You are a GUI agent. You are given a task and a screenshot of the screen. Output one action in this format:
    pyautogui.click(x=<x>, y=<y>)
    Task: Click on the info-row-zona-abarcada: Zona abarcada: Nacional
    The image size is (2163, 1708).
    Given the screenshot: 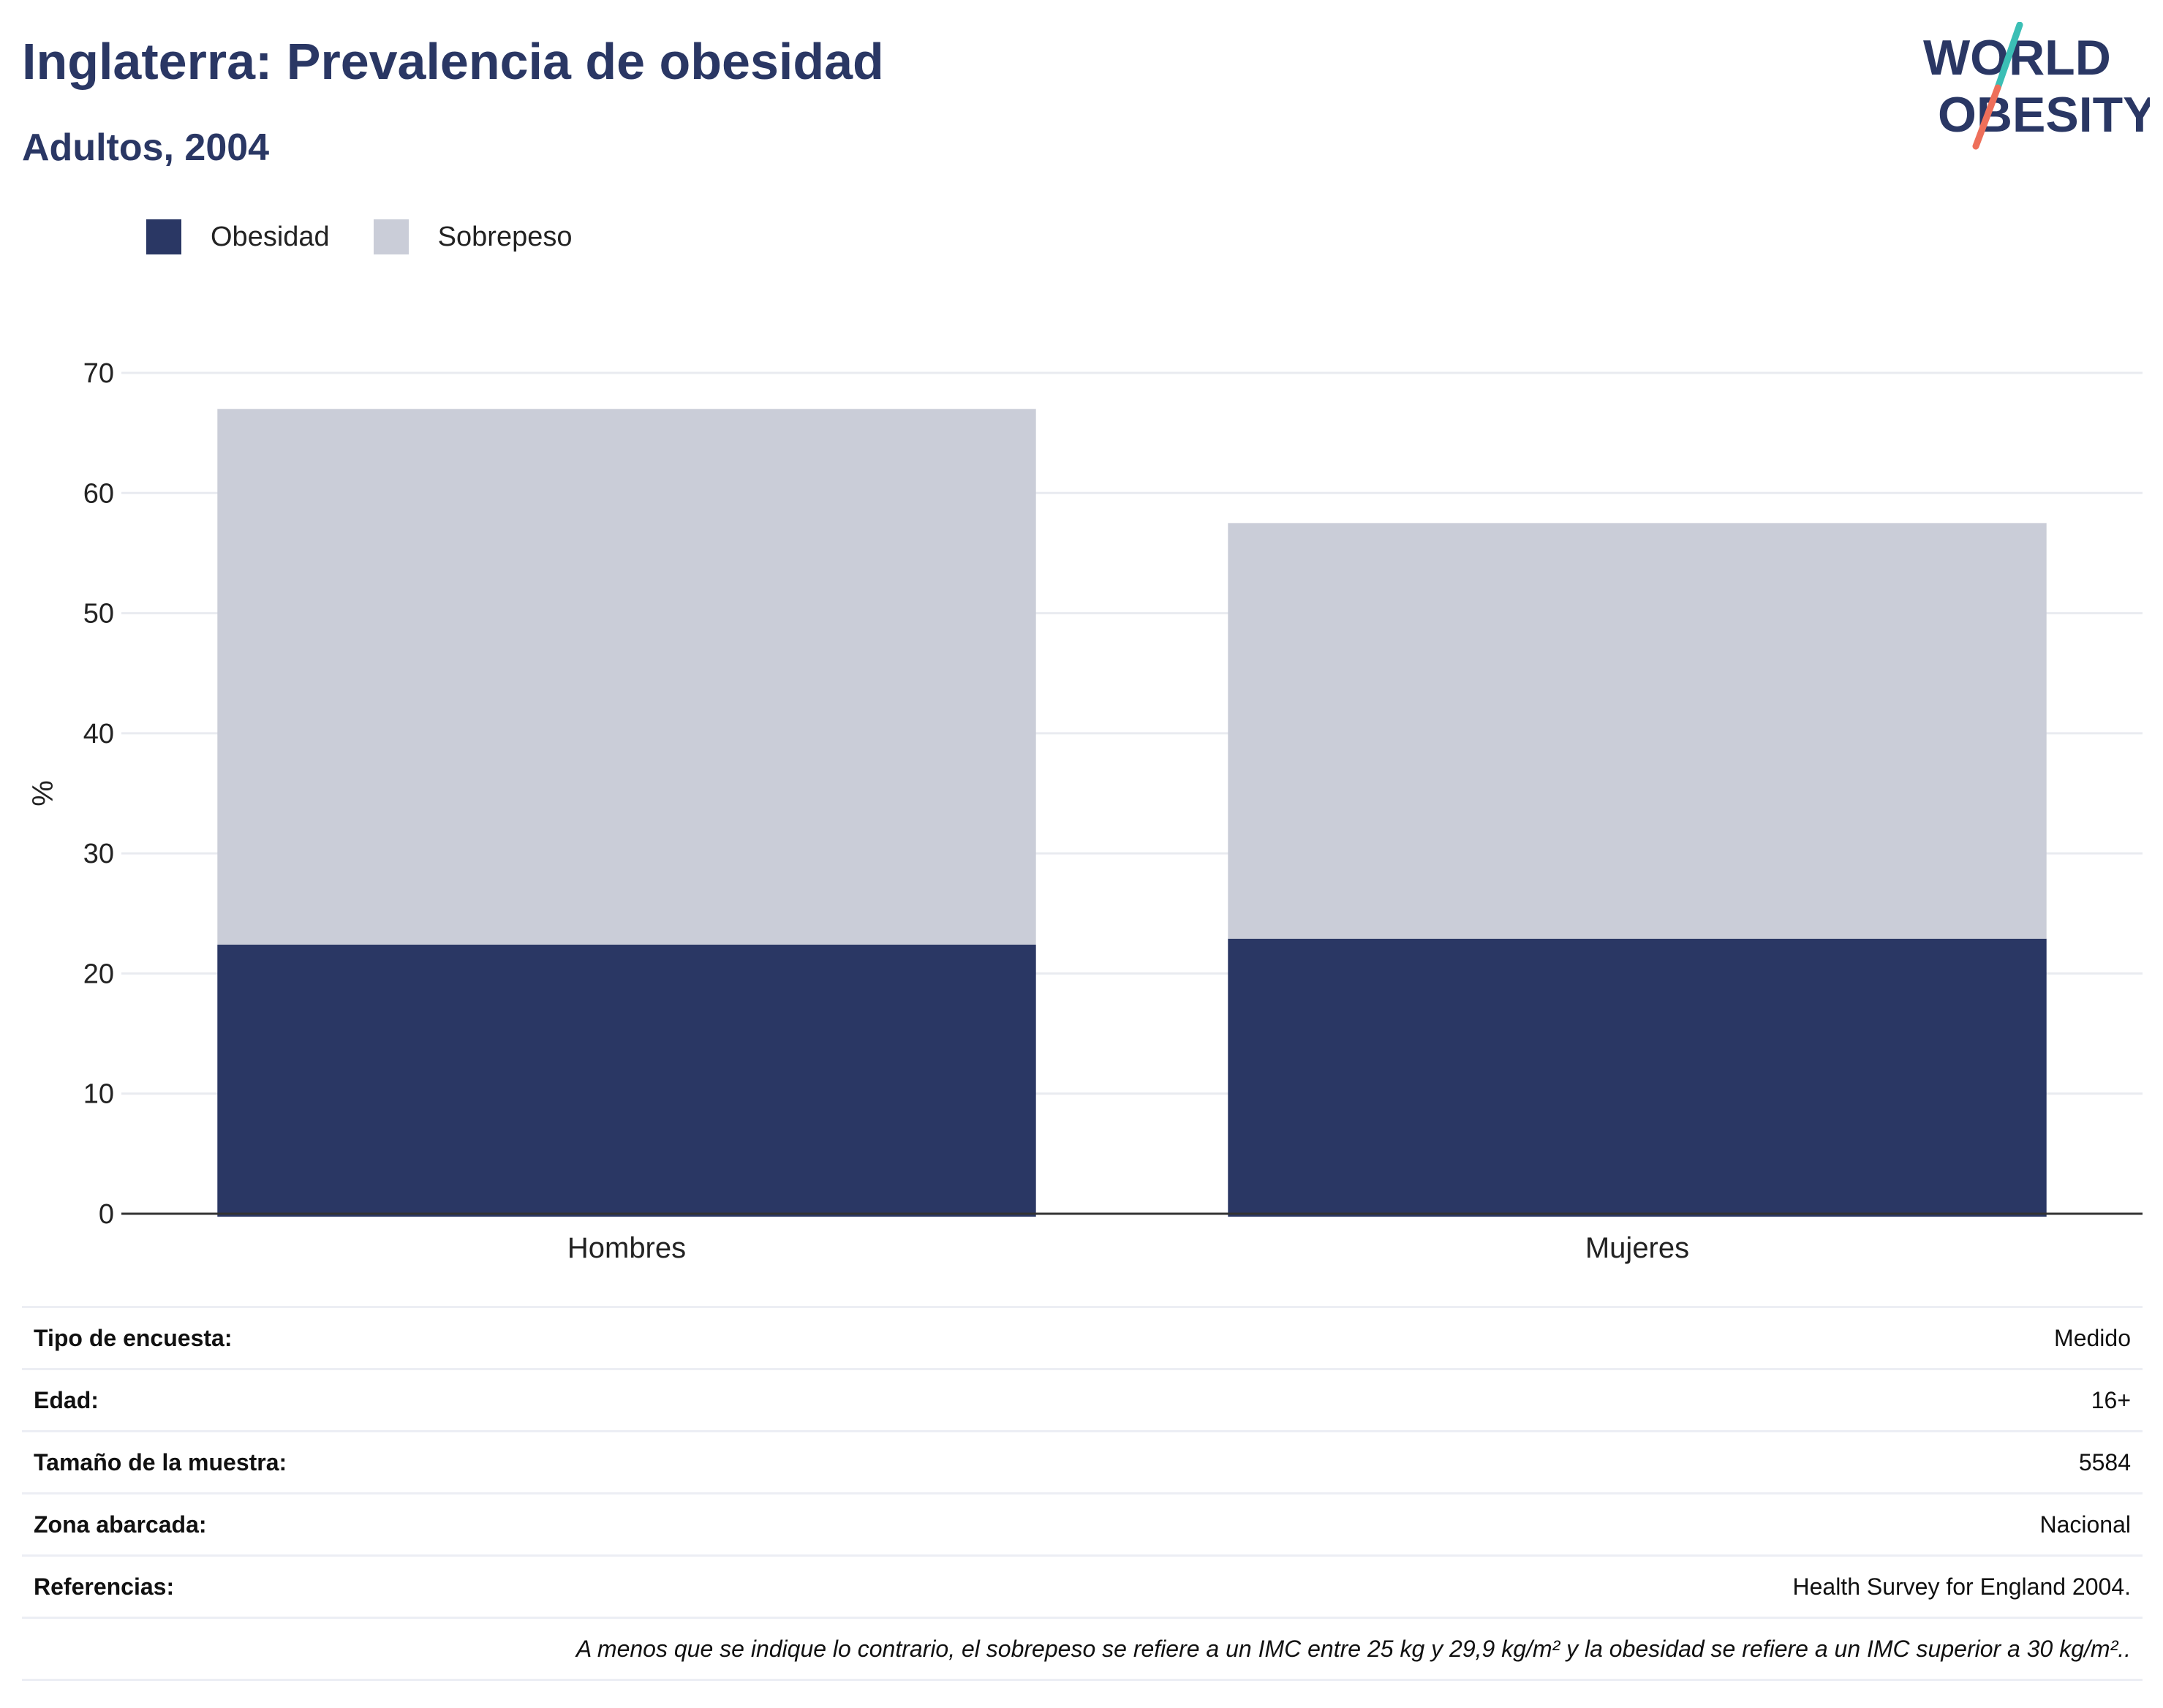 What is the action you would take?
    pyautogui.click(x=1082, y=1524)
    